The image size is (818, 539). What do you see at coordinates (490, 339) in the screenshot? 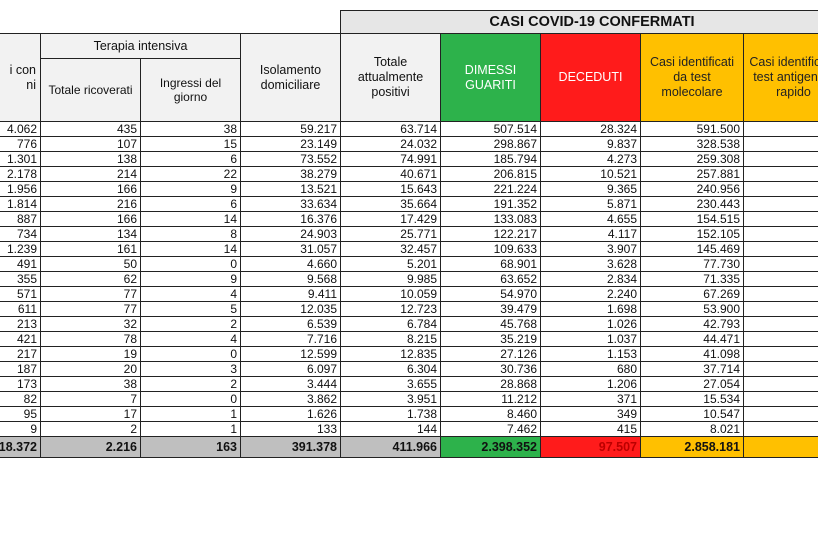
I see `col-dimessi-cell: 35.219` at bounding box center [490, 339].